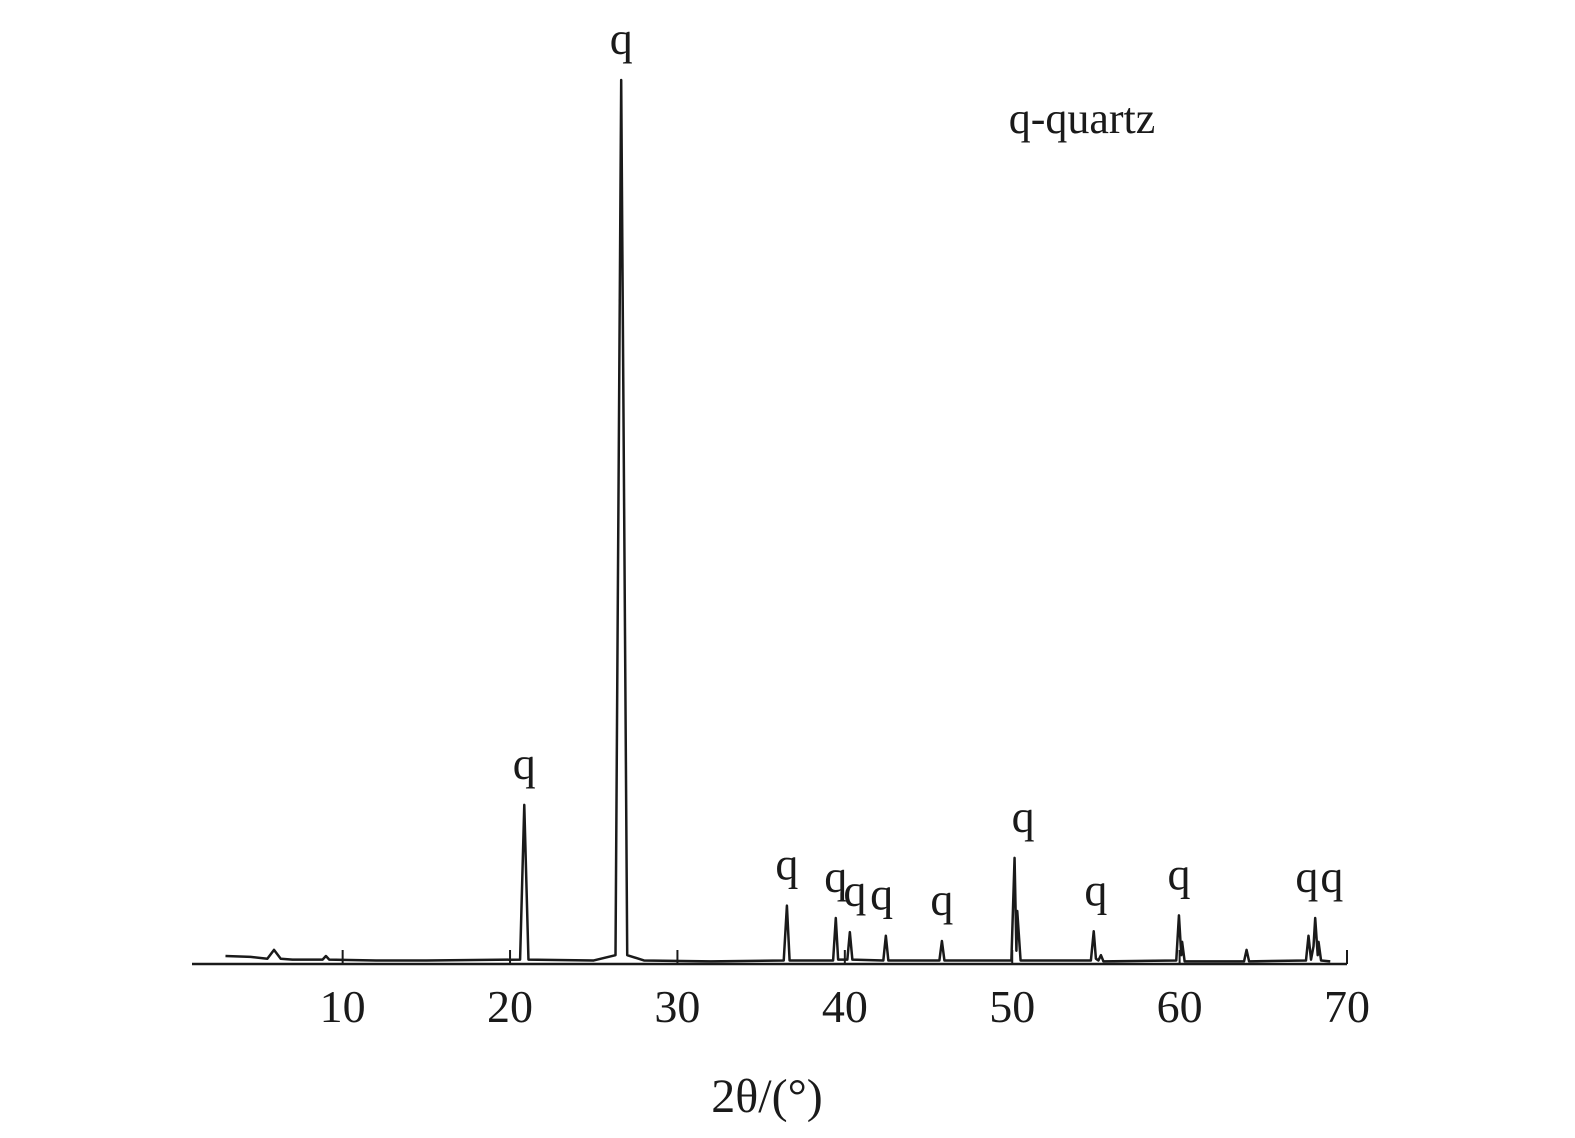 This screenshot has height=1138, width=1575. I want to click on legend-text: q-quartz, so click(1082, 118).